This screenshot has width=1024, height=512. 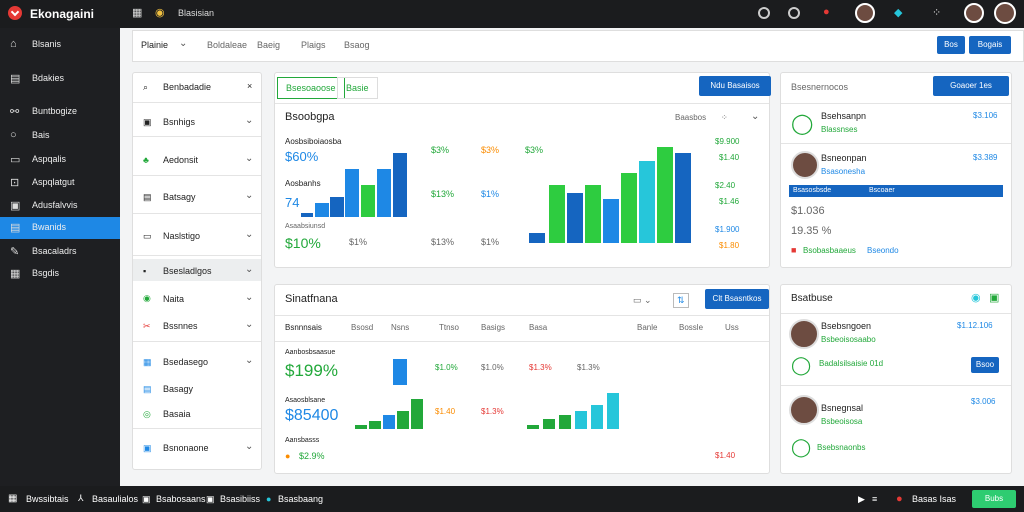 I want to click on nav-item-2: Aedonsit, so click(x=181, y=160).